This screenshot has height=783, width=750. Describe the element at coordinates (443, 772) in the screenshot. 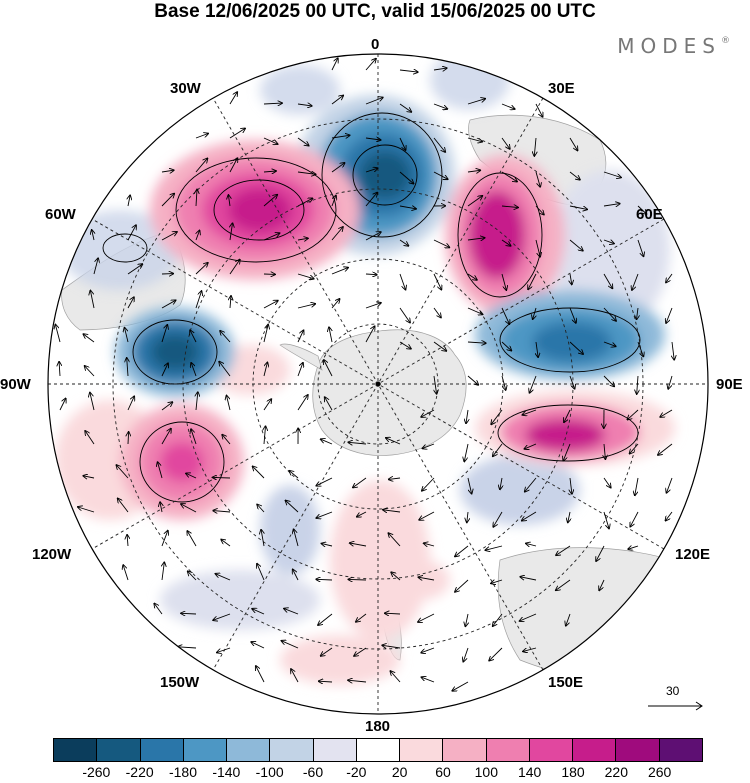

I see `colorbar-tick-label: 60` at that location.